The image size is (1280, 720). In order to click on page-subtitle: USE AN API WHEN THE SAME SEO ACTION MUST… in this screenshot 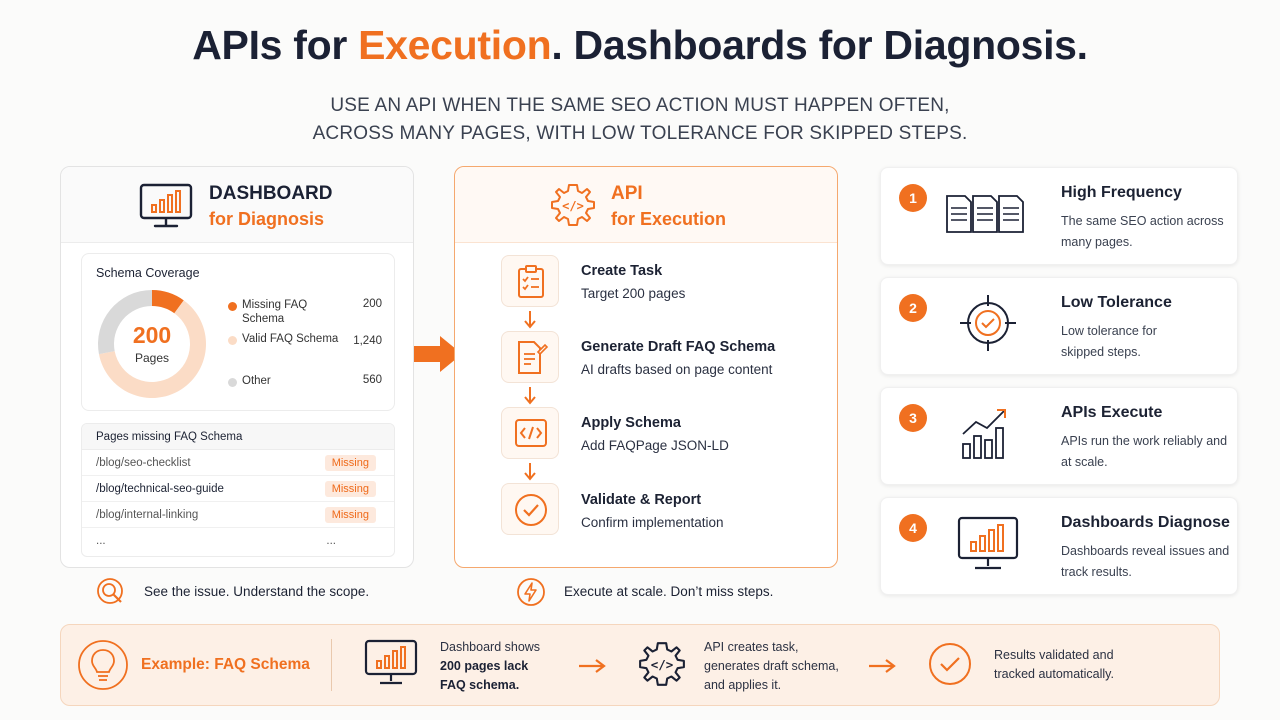, I will do `click(640, 120)`.